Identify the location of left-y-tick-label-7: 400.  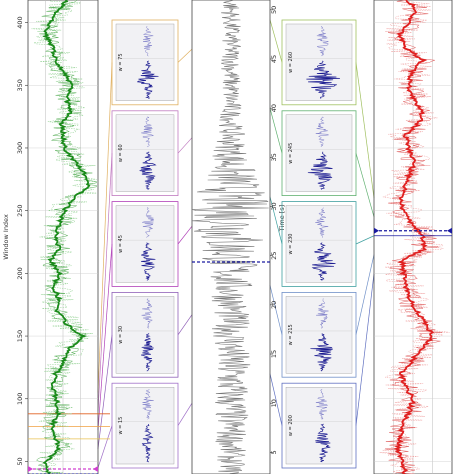
(20, 22).